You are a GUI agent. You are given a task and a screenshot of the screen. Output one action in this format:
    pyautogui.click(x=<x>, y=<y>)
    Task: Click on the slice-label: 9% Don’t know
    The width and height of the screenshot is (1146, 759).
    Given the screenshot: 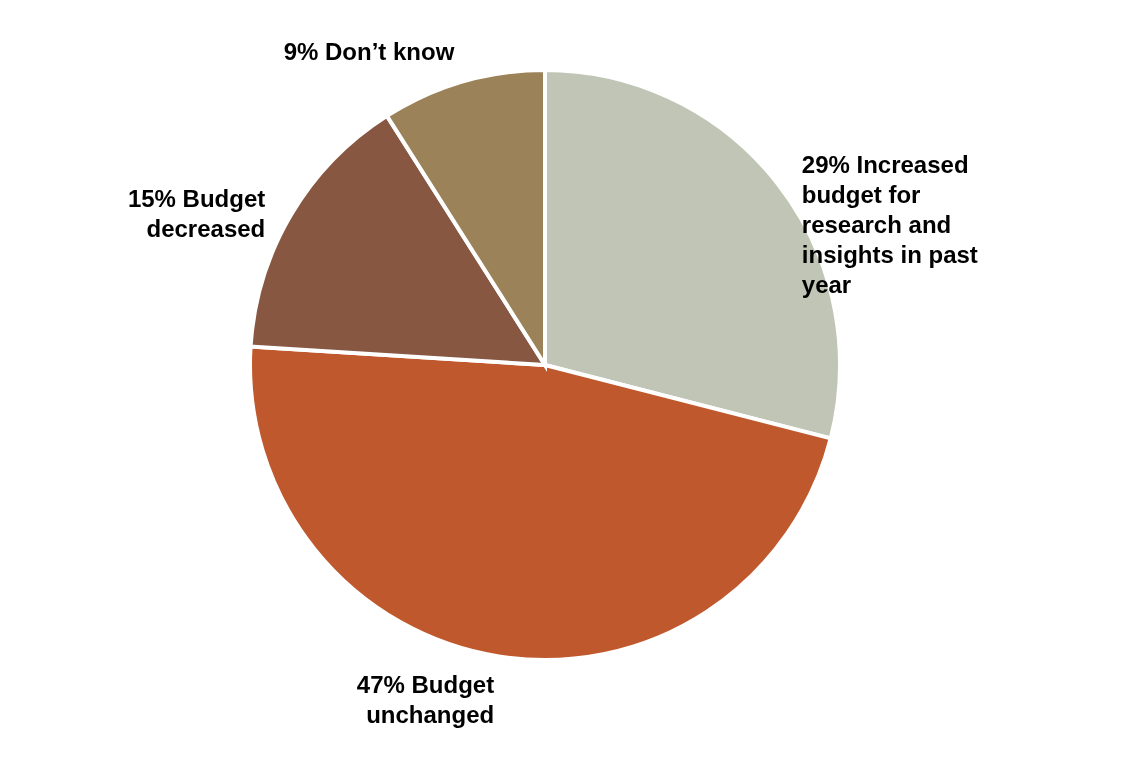 What is the action you would take?
    pyautogui.click(x=369, y=51)
    